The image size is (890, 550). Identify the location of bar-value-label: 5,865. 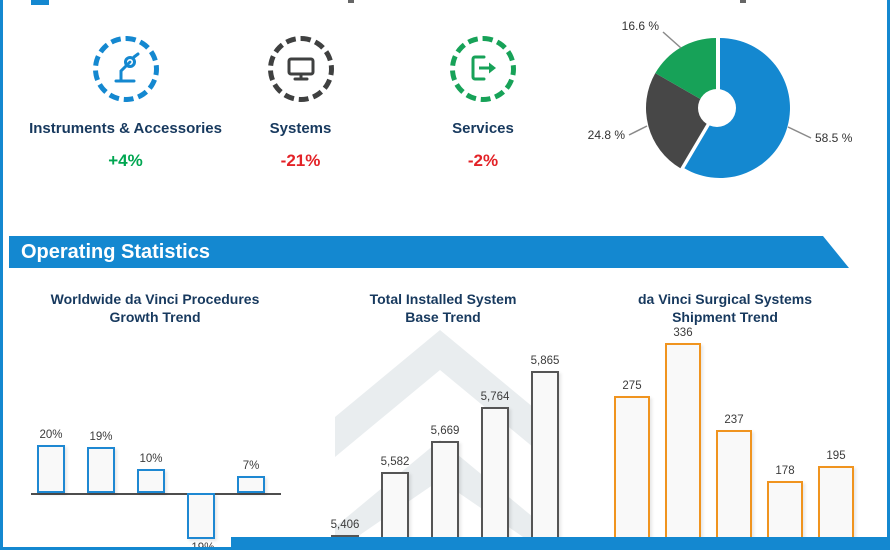
(545, 361).